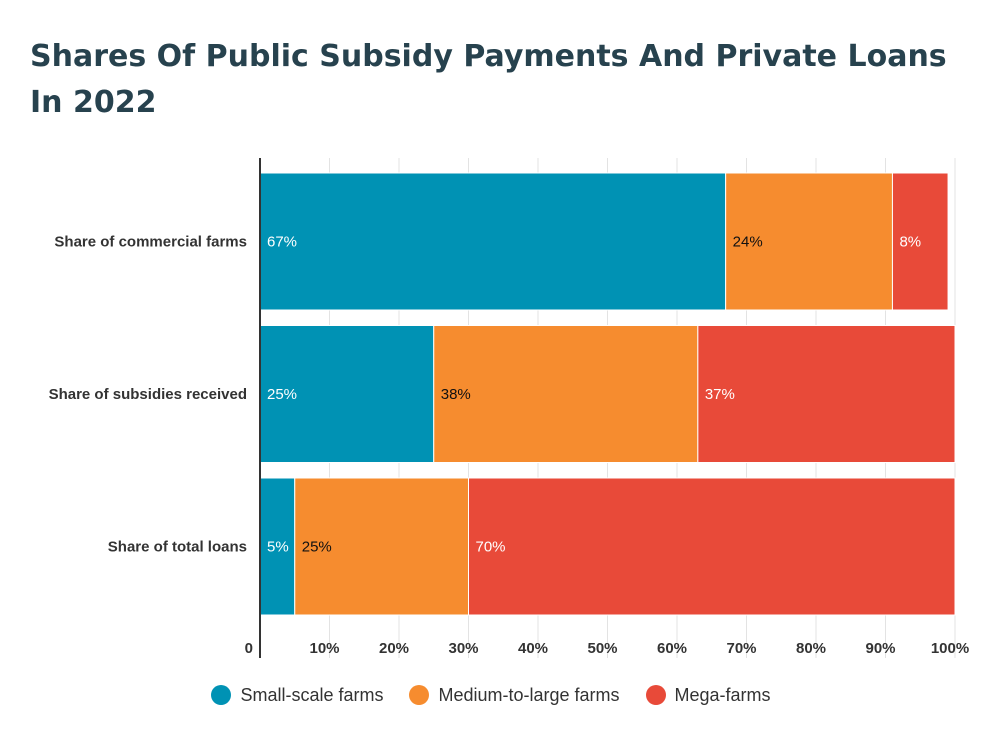  What do you see at coordinates (748, 242) in the screenshot?
I see `data-label-medium-to-large-farms-share-of-commercial-farms: 24%` at bounding box center [748, 242].